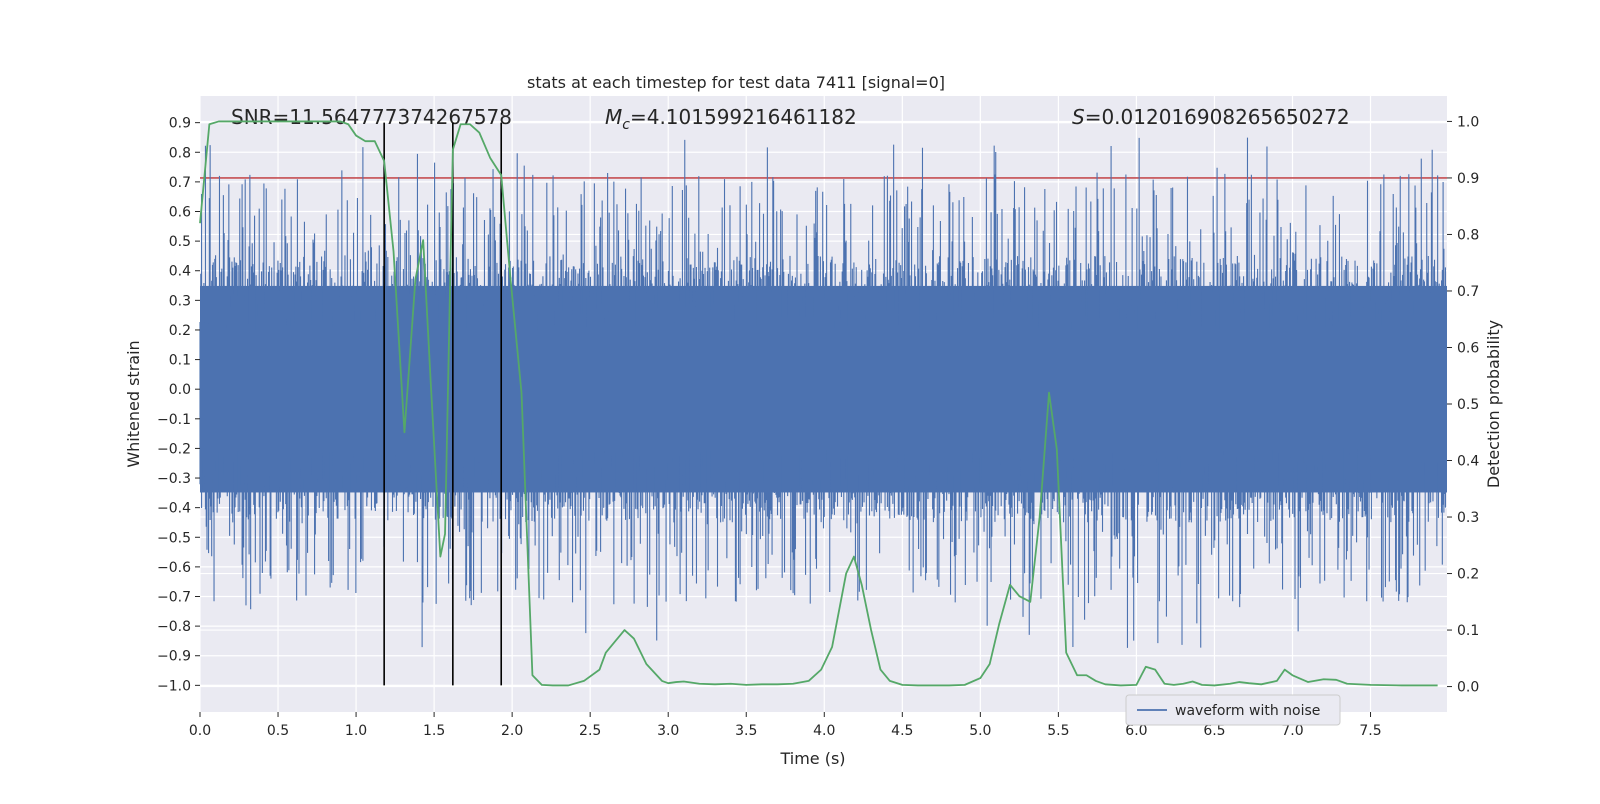  I want to click on x-tick-label: 3.0, so click(668, 731).